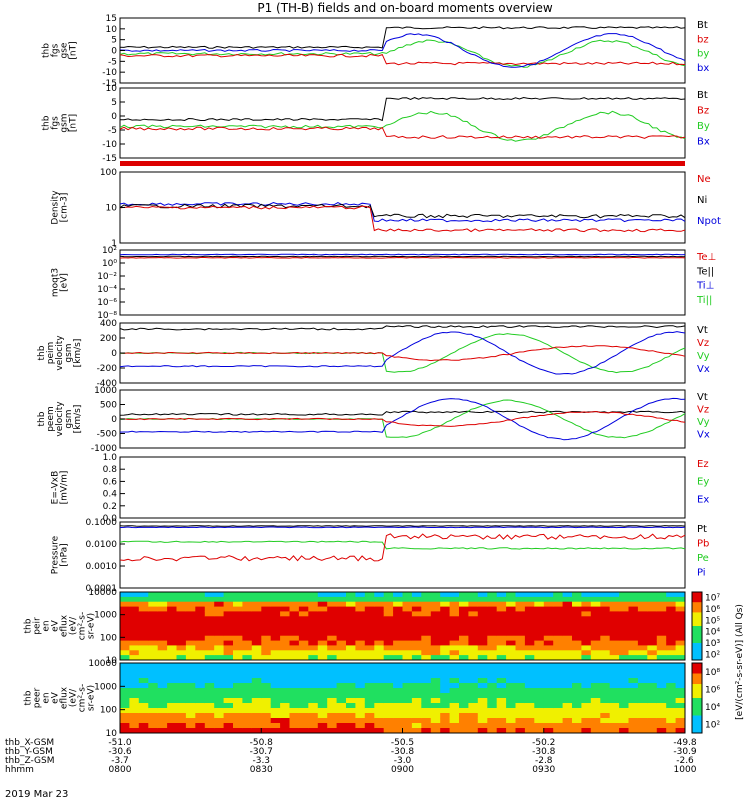 The height and width of the screenshot is (800, 750). What do you see at coordinates (38, 626) in the screenshot?
I see `y-label-line: peir` at bounding box center [38, 626].